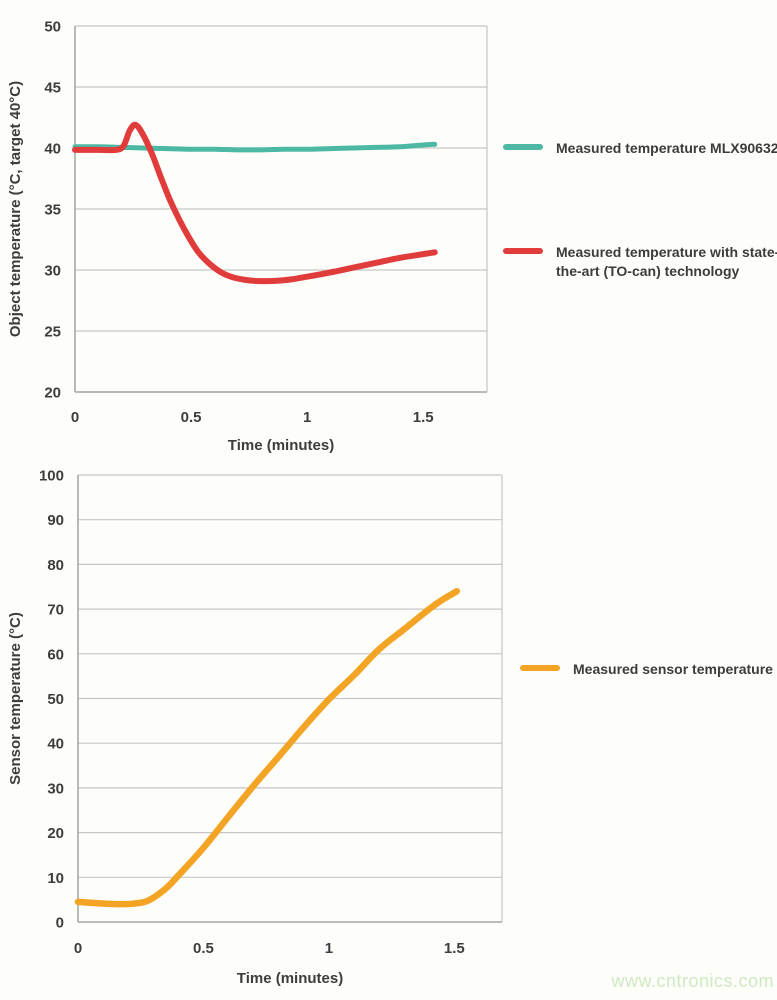 This screenshot has height=1000, width=777. I want to click on watermark: www.cntronics.com, so click(692, 981).